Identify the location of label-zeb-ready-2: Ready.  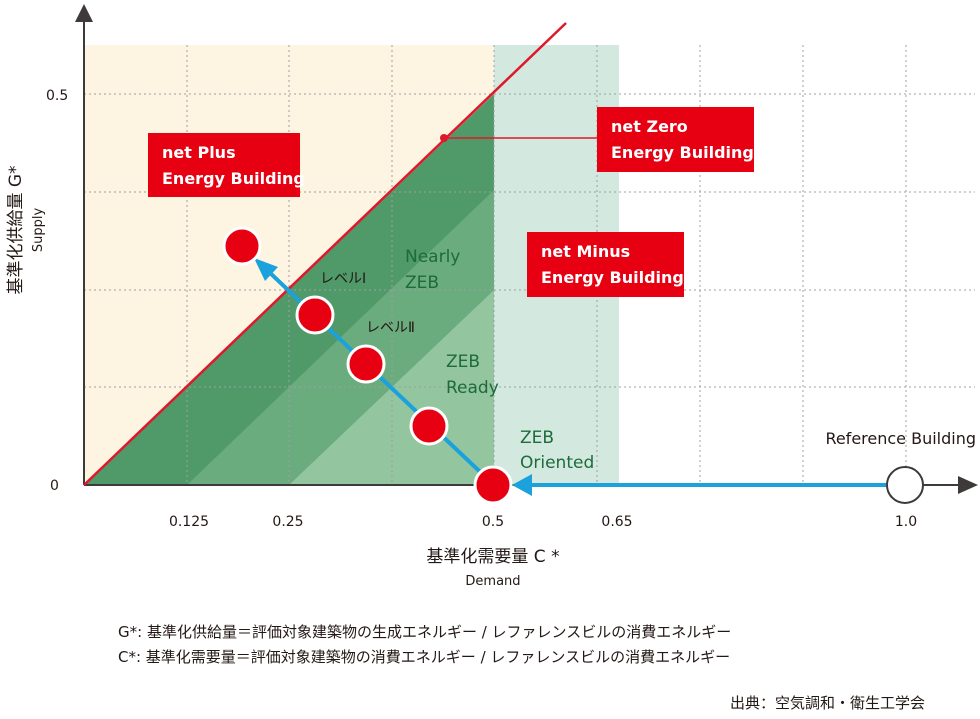
(472, 388).